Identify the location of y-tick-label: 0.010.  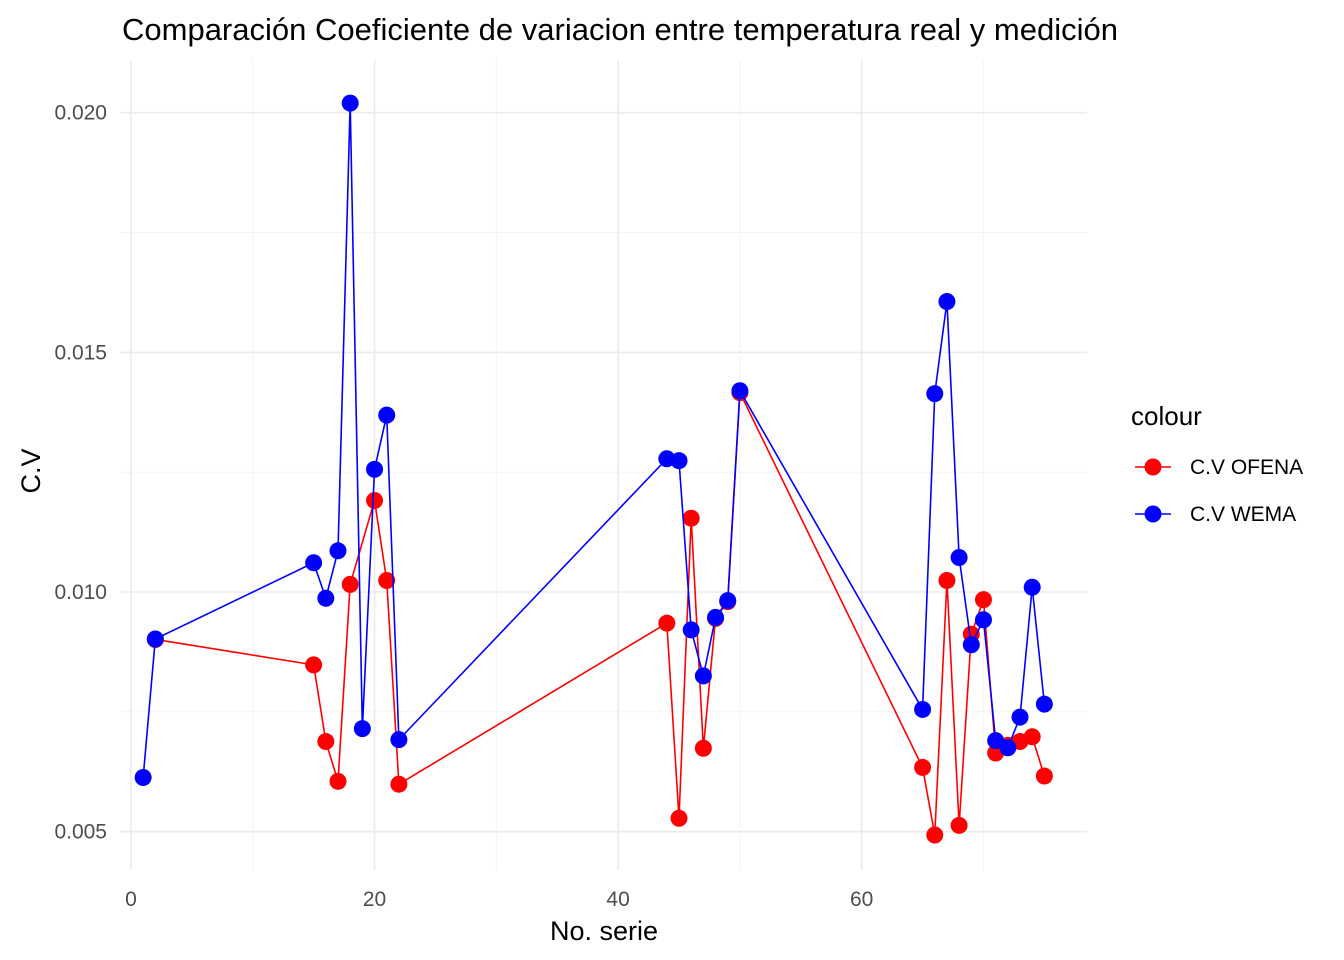
(80, 592).